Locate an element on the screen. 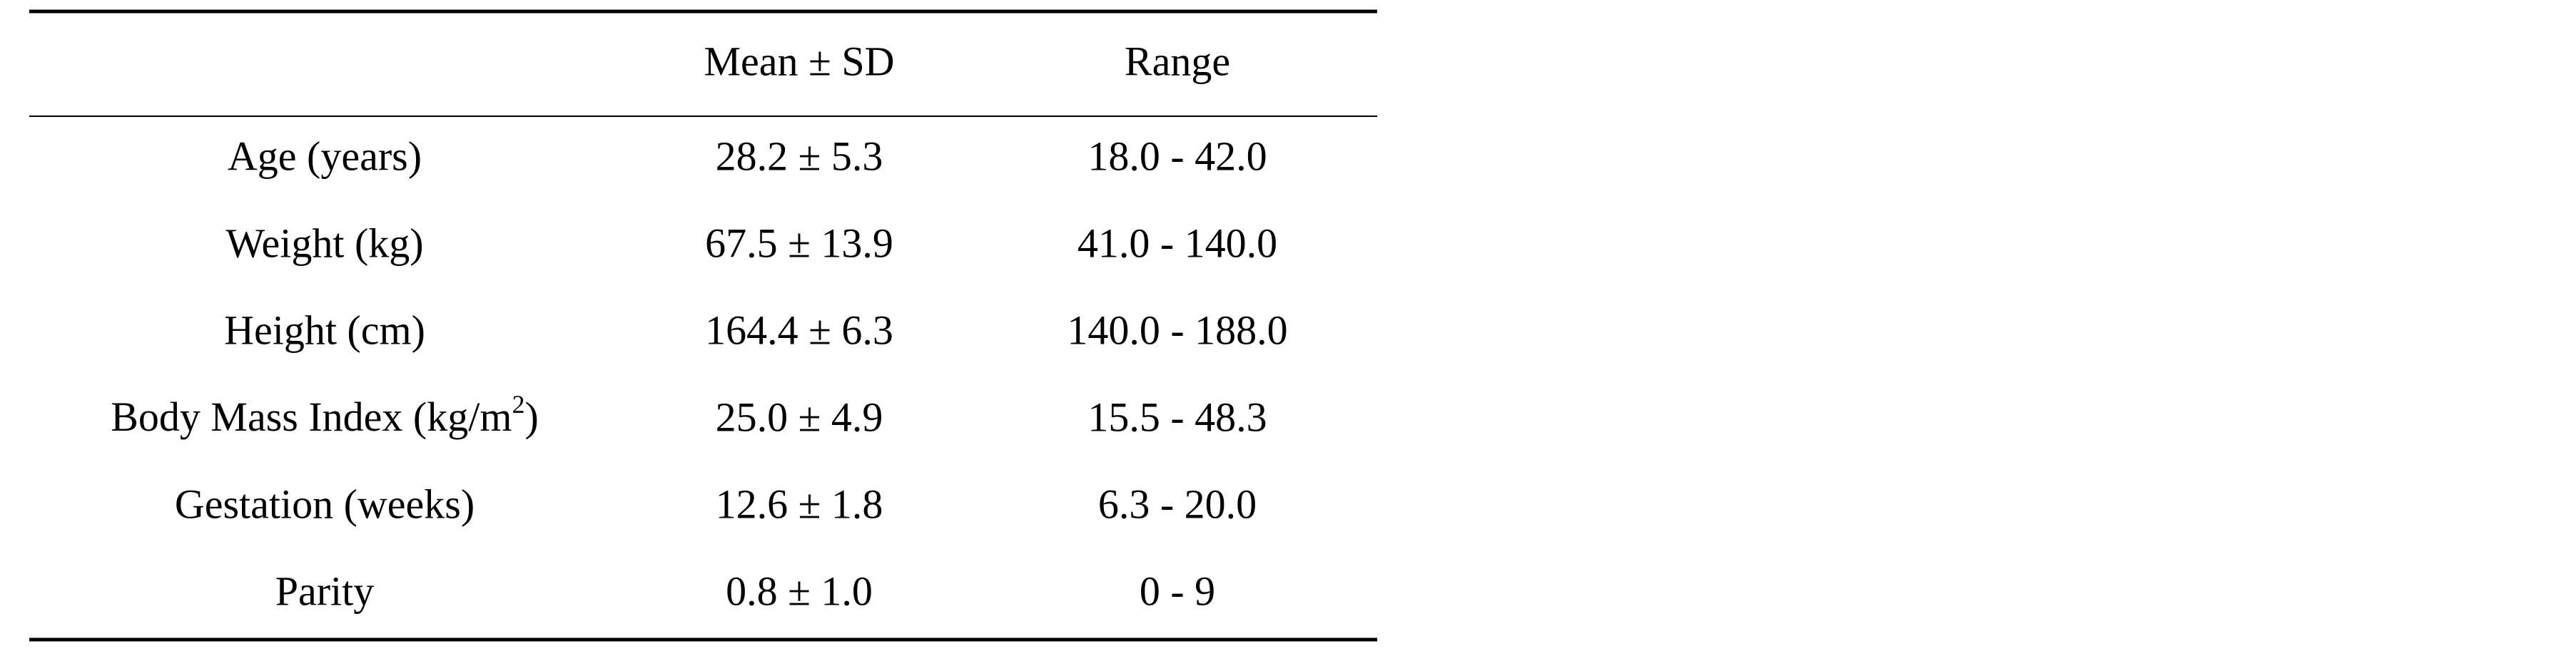 The image size is (2576, 656). row-label: Parity is located at coordinates (325, 591).